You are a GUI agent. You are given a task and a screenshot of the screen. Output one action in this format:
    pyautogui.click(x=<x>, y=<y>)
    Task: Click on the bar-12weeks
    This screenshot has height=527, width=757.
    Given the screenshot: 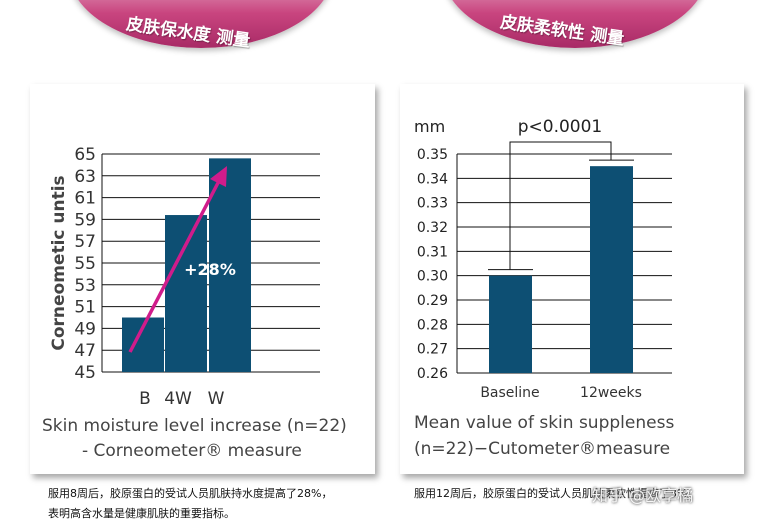 What is the action you would take?
    pyautogui.click(x=611, y=269)
    